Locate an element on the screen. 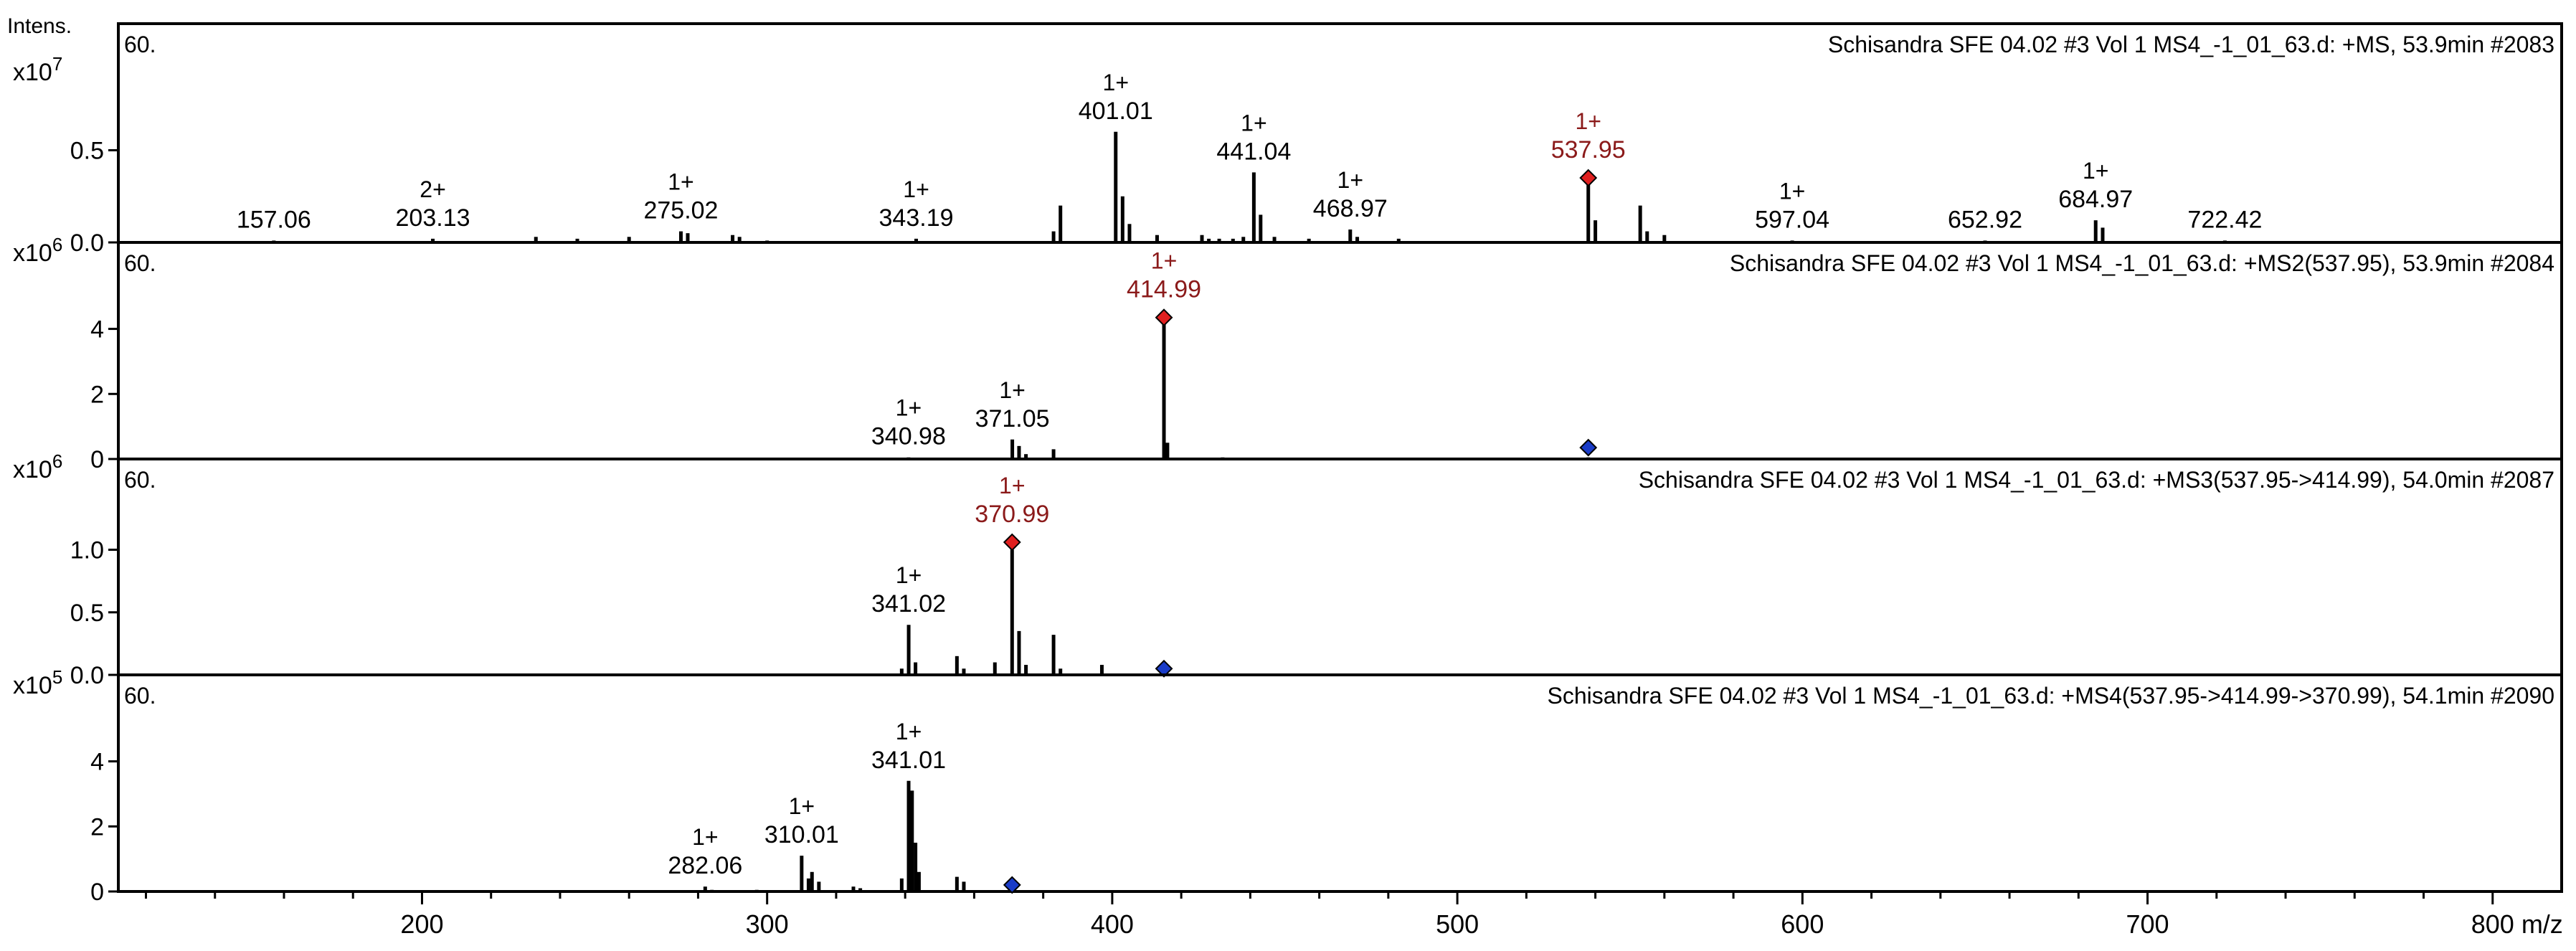 The height and width of the screenshot is (951, 2576). y-axis-title: Intens. is located at coordinates (39, 26).